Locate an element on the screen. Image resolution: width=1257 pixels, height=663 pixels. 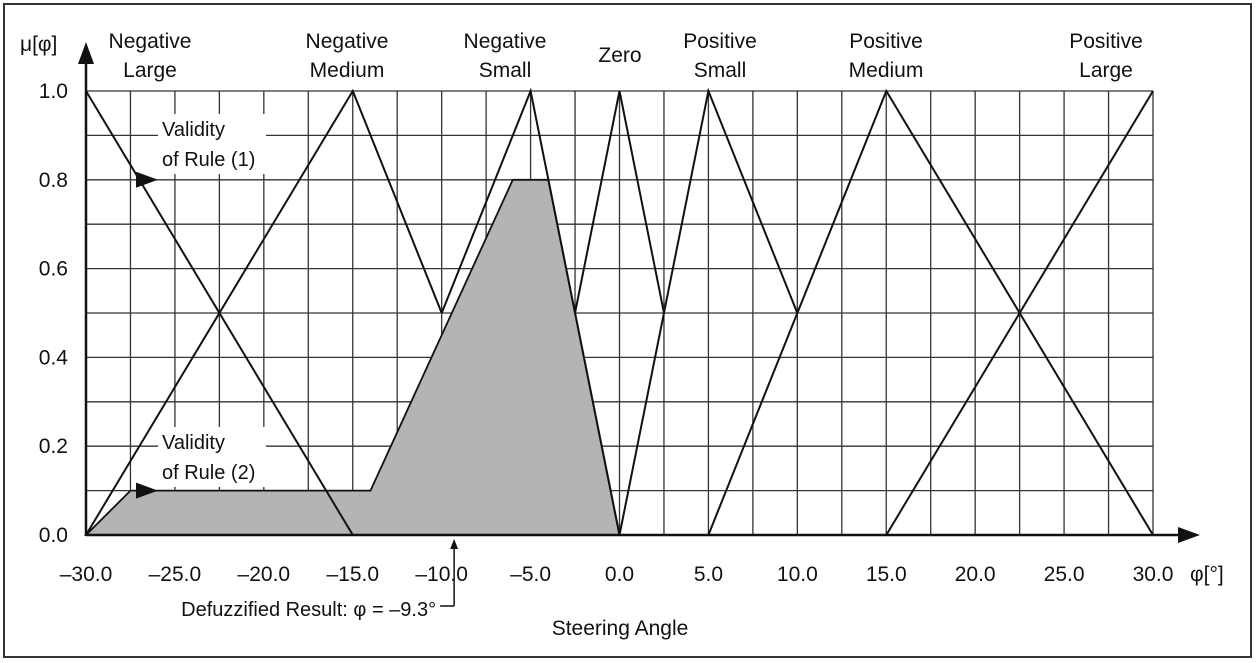
set-label-positive-medium: Positive is located at coordinates (886, 41).